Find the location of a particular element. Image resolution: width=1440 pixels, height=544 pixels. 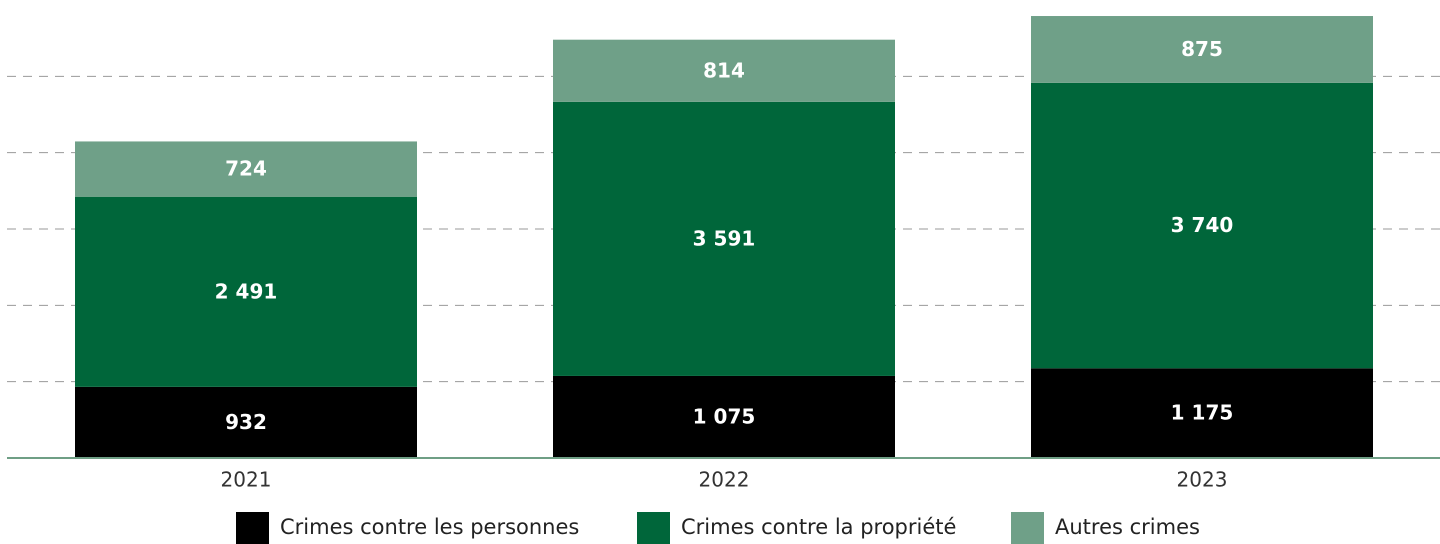

value-label: 2 491 is located at coordinates (246, 291).